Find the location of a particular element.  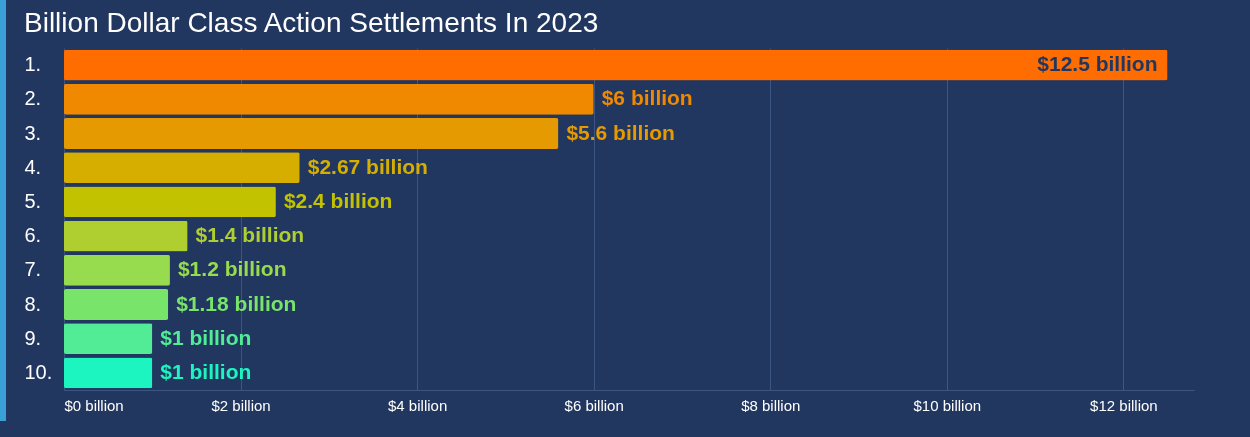

data-label: $1.2 billion is located at coordinates (232, 269).